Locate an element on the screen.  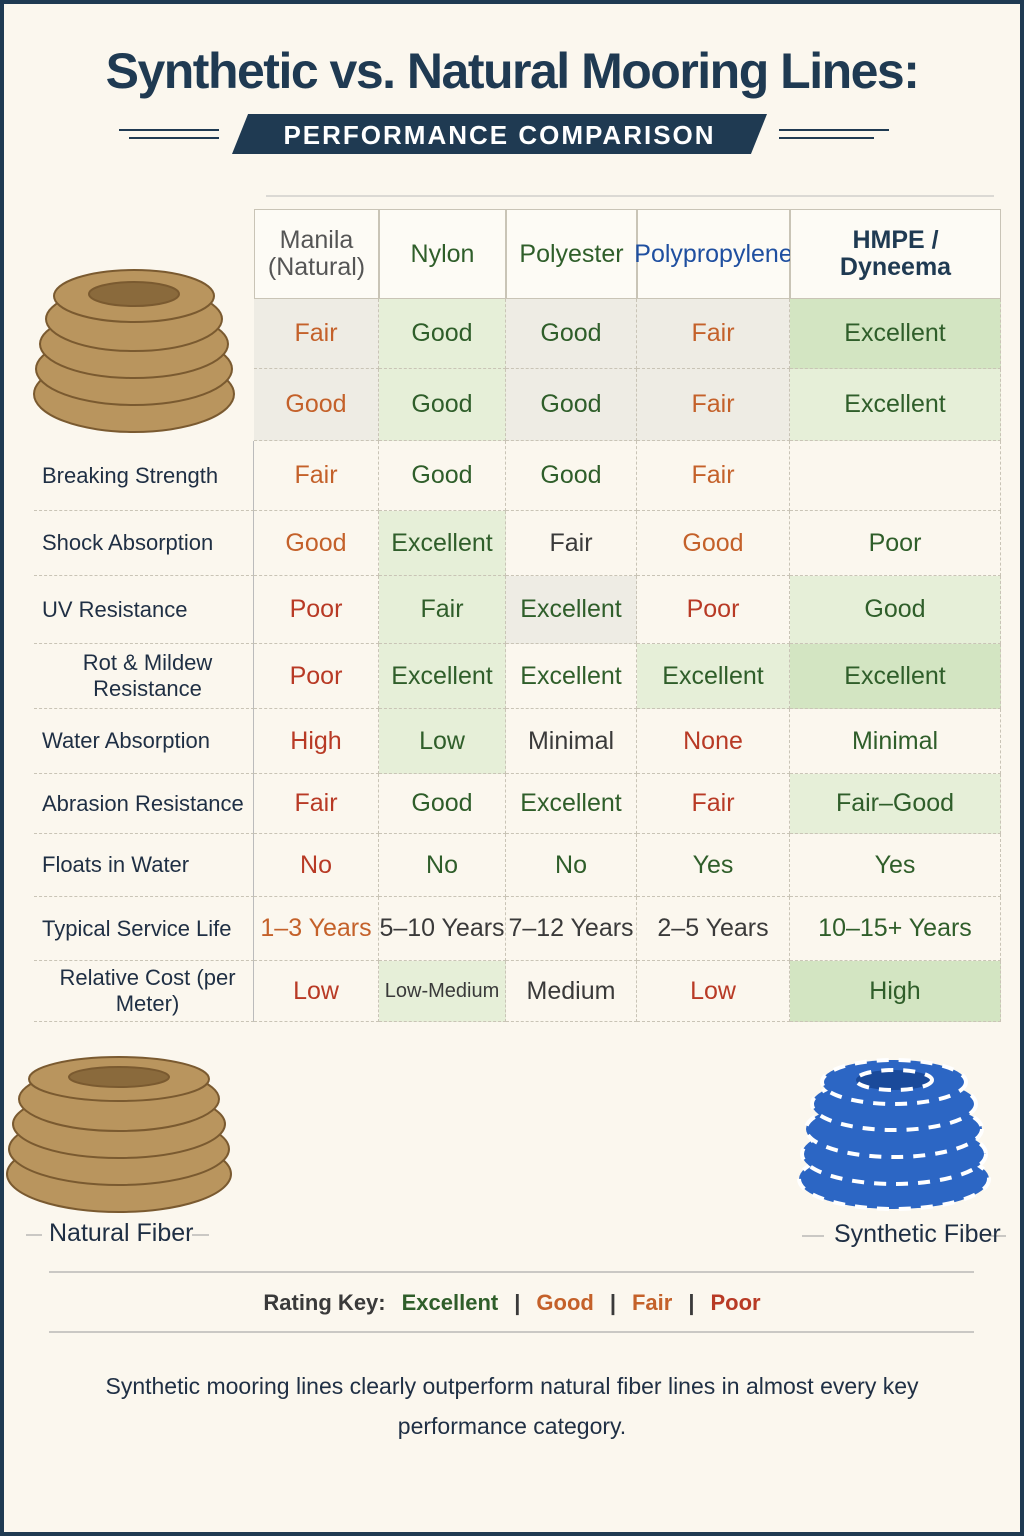
column-header: Polypropylene is located at coordinates (713, 254).